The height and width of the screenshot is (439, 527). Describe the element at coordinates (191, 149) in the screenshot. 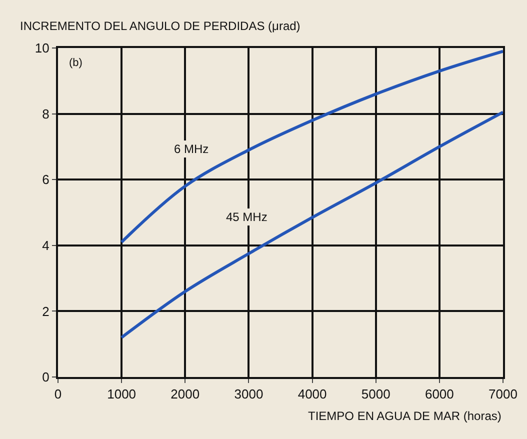

I see `series-label: 6 MHz` at that location.